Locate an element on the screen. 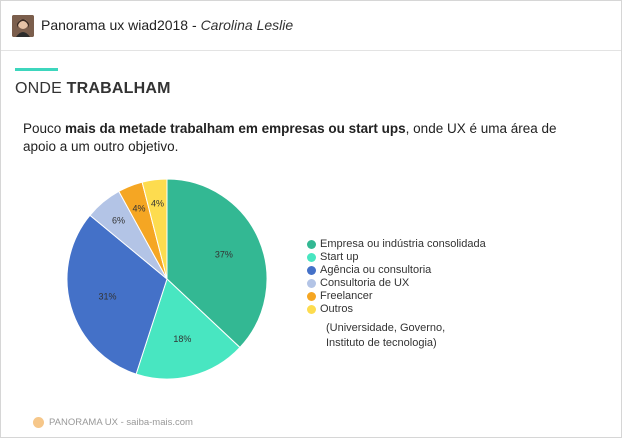  presentation-title: Panorama ux wiad2018 - Carolina Leslie is located at coordinates (167, 25).